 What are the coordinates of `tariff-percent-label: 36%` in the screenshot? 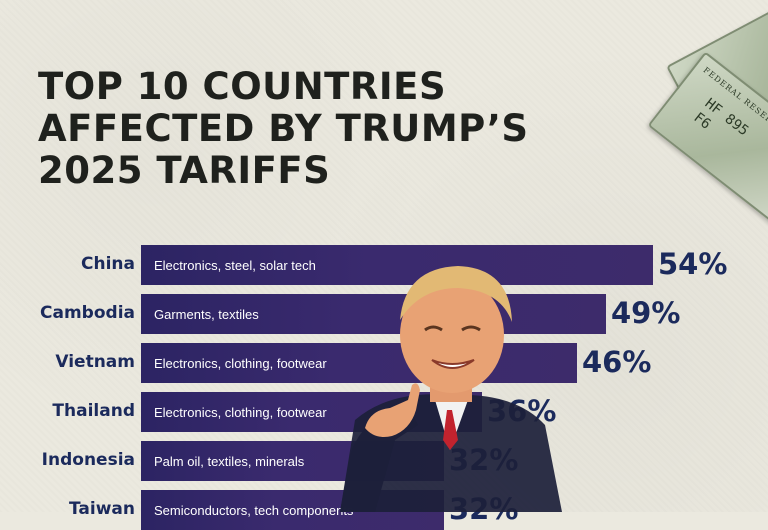 It's located at (522, 411).